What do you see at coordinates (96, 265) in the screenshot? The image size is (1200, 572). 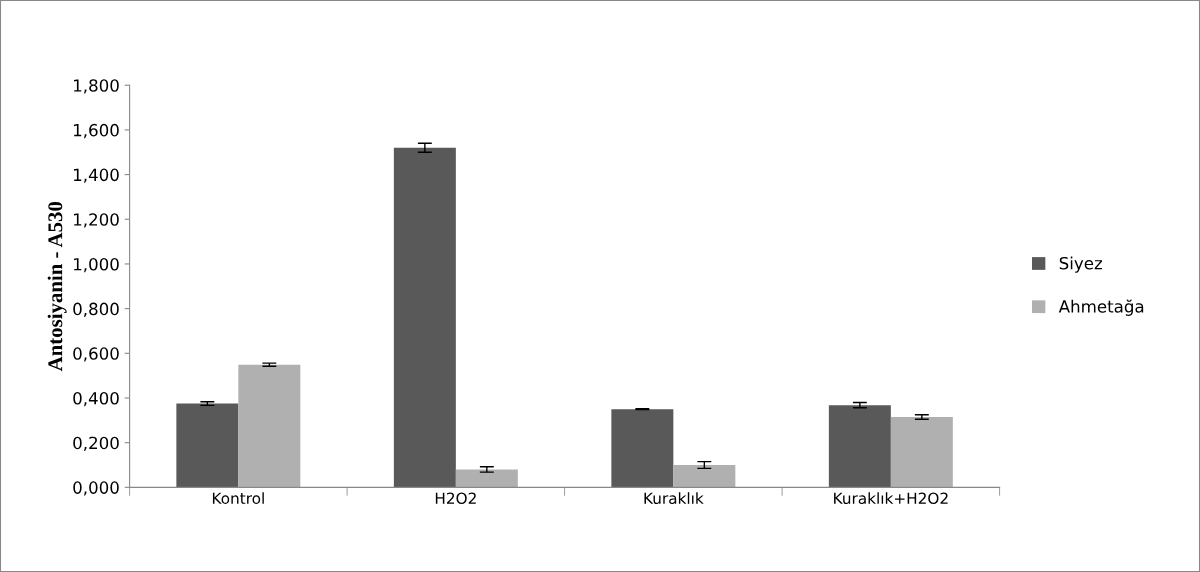 I see `y-tick-label: 1,000` at bounding box center [96, 265].